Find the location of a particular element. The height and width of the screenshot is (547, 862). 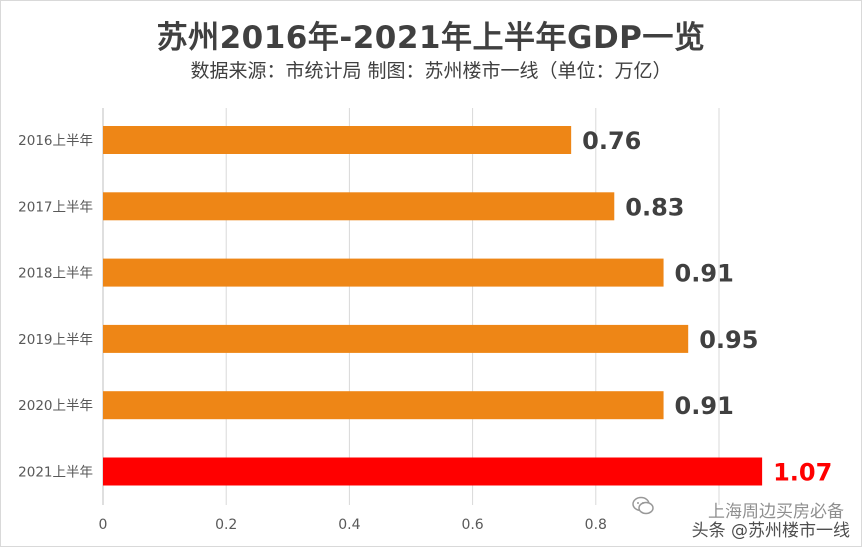

category-label: 2016上半年 is located at coordinates (55, 141).